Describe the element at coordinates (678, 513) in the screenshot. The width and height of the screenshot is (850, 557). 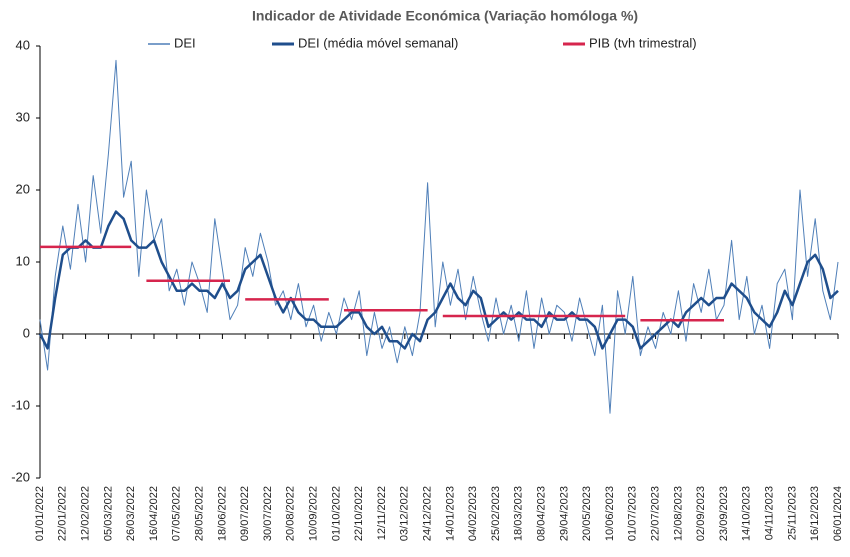
I see `x-tick-label: 12/08/2023` at that location.